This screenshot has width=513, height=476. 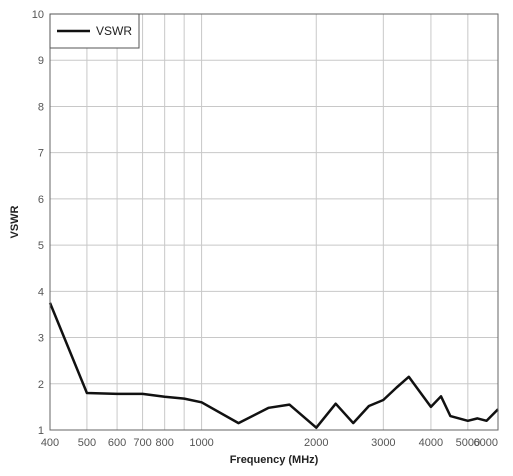 What do you see at coordinates (41, 200) in the screenshot?
I see `y-tick-label: 6` at bounding box center [41, 200].